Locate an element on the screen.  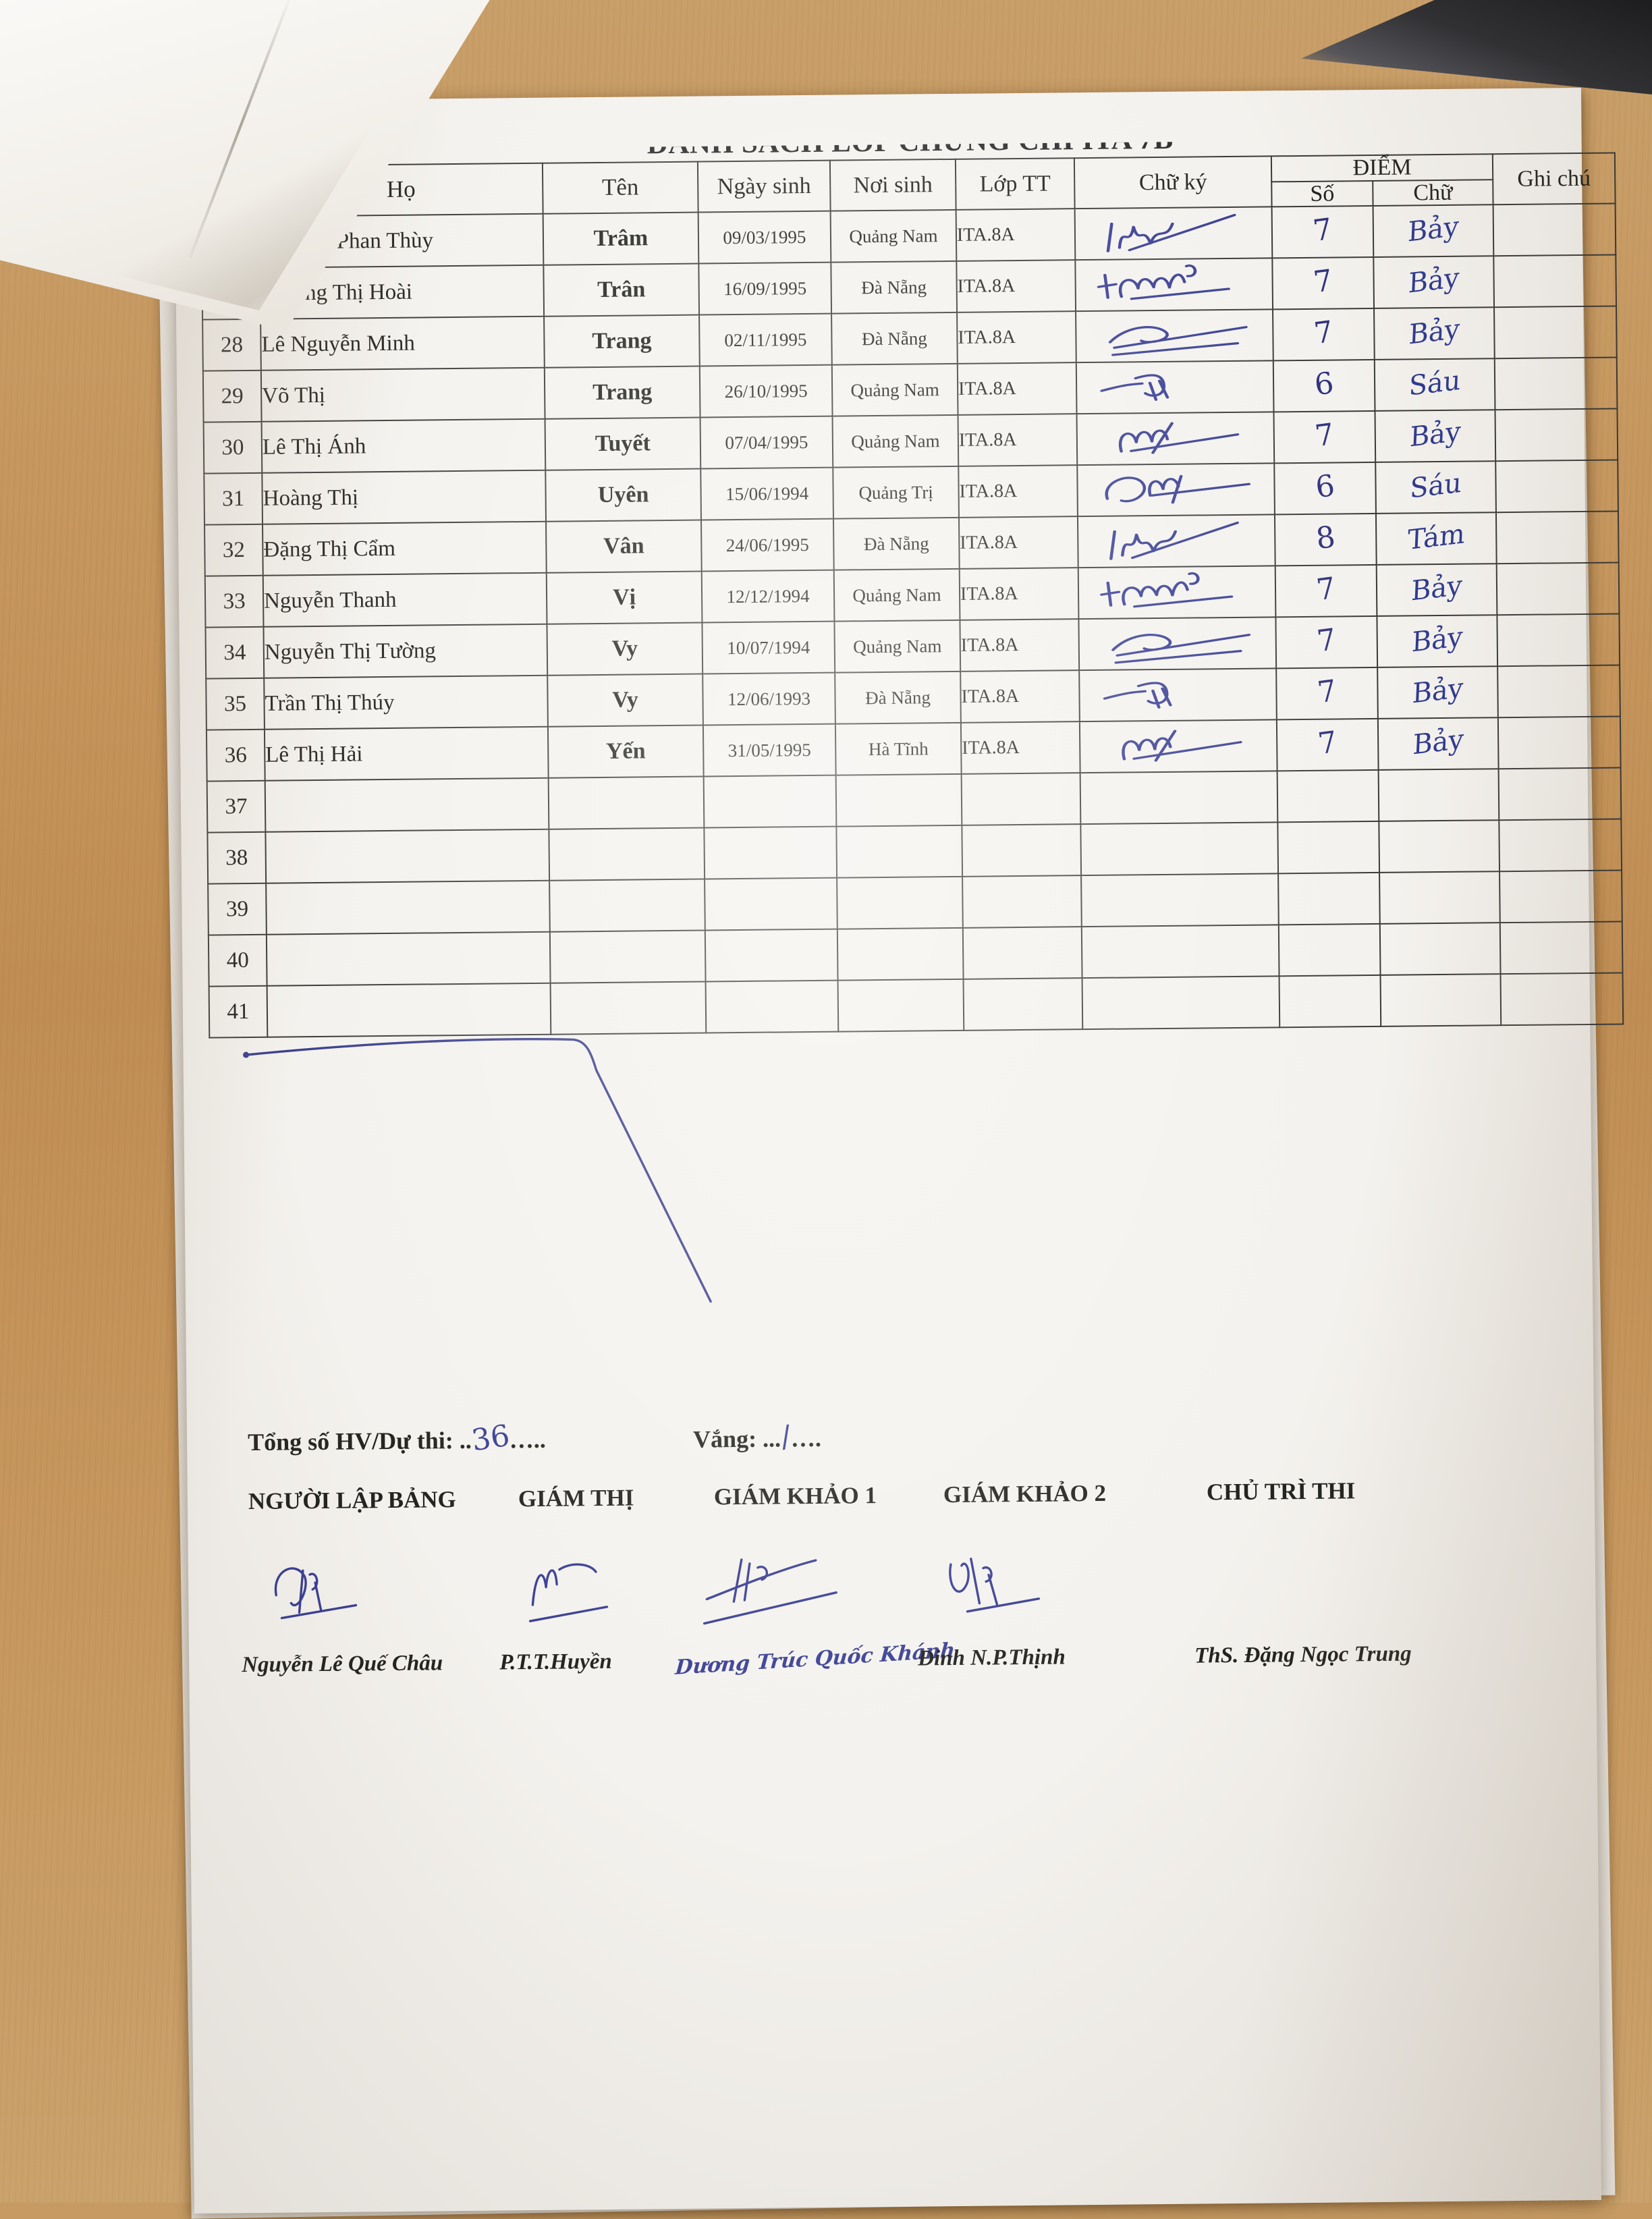
birthdate-cell: 07/04/1995 is located at coordinates (766, 442).